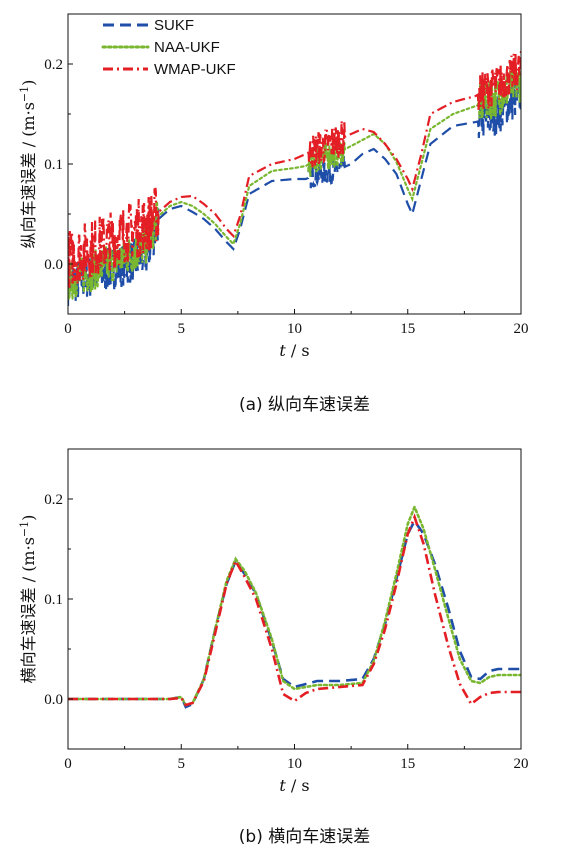 The height and width of the screenshot is (856, 563). Describe the element at coordinates (174, 25) in the screenshot. I see `legend-label: SUKF` at that location.